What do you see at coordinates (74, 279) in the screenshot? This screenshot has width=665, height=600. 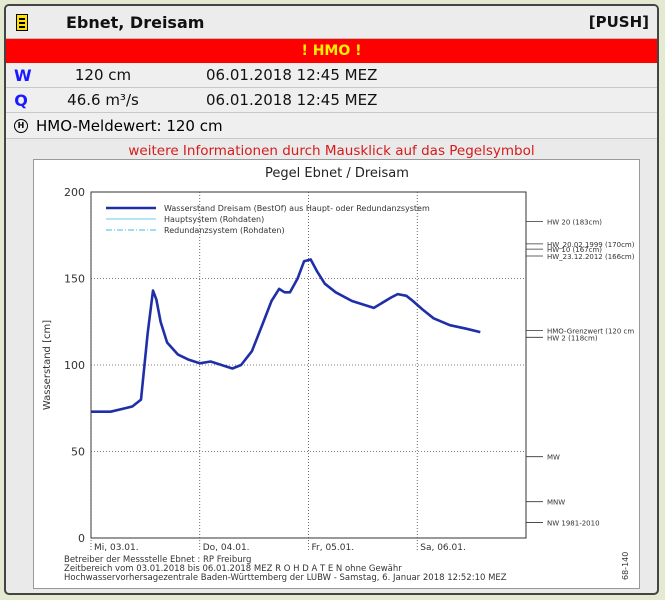 I see `y-tick-label-150: 150` at bounding box center [74, 279].